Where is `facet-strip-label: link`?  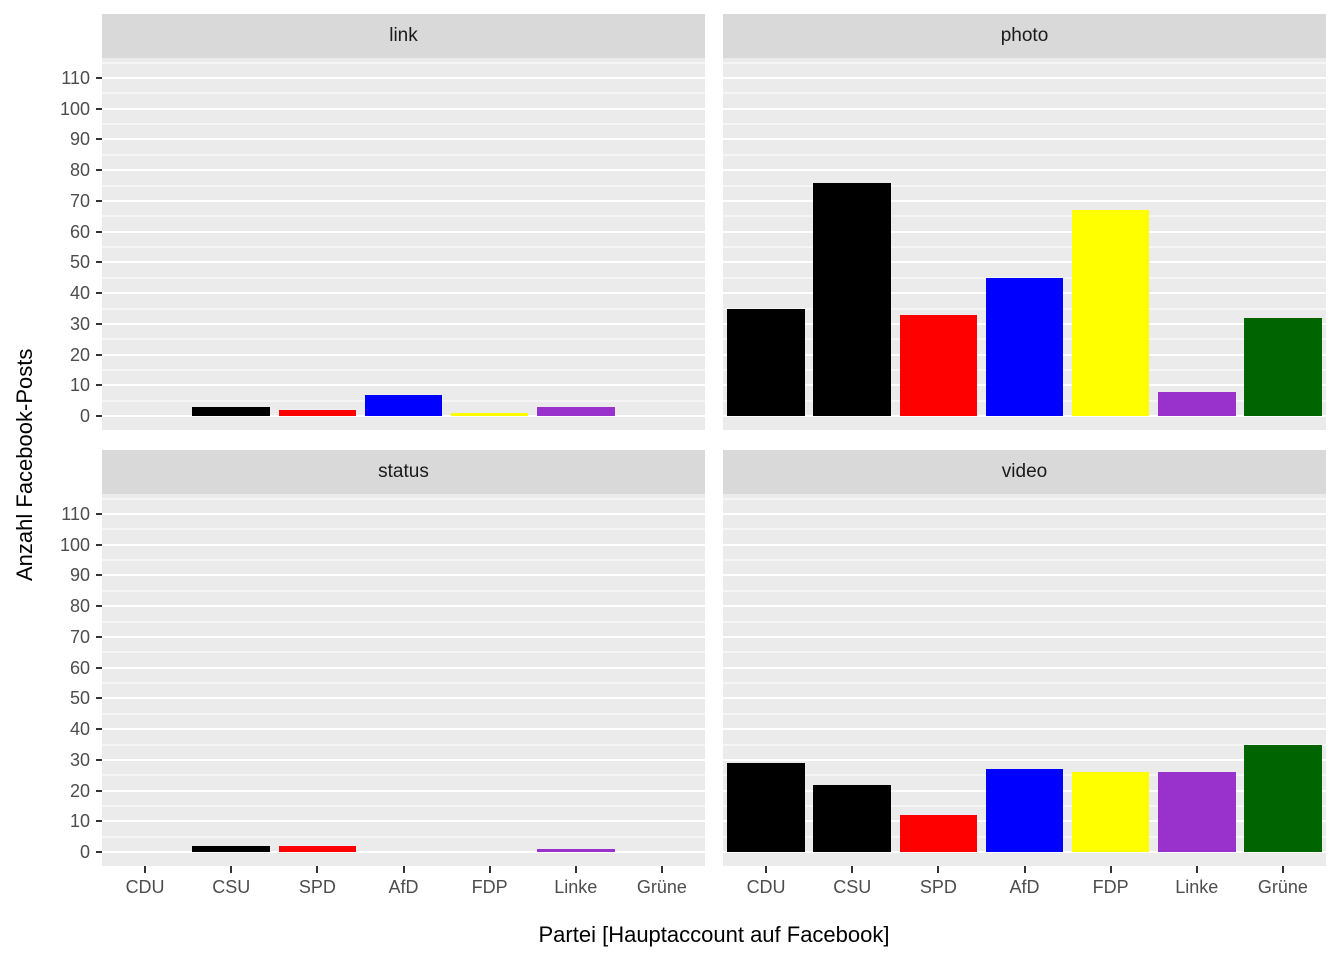
facet-strip-label: link is located at coordinates (403, 35).